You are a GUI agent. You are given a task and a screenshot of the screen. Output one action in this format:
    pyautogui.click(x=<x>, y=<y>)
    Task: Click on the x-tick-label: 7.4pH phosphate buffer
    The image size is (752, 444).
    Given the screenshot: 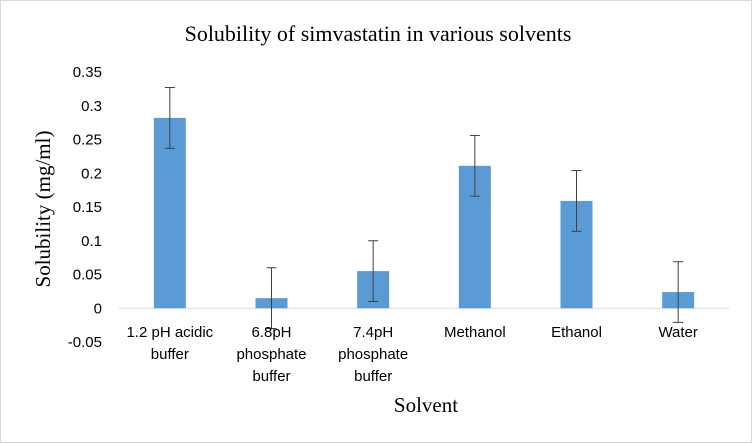 What is the action you would take?
    pyautogui.click(x=373, y=354)
    